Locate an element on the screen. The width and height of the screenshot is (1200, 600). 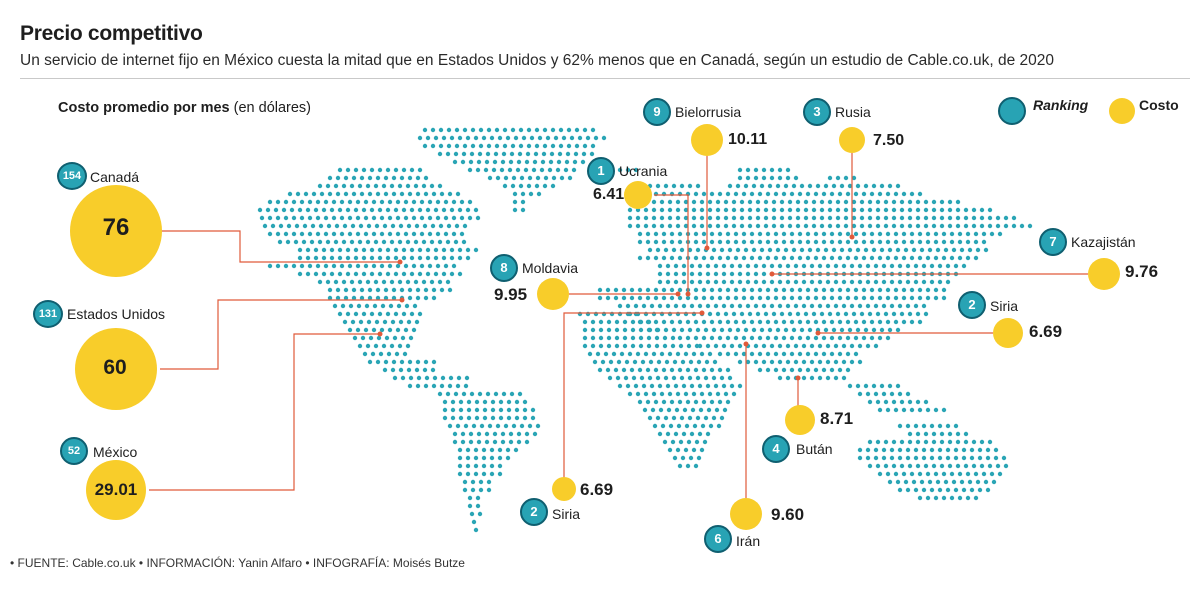
location-marker-kazajistan is located at coordinates (772, 274).